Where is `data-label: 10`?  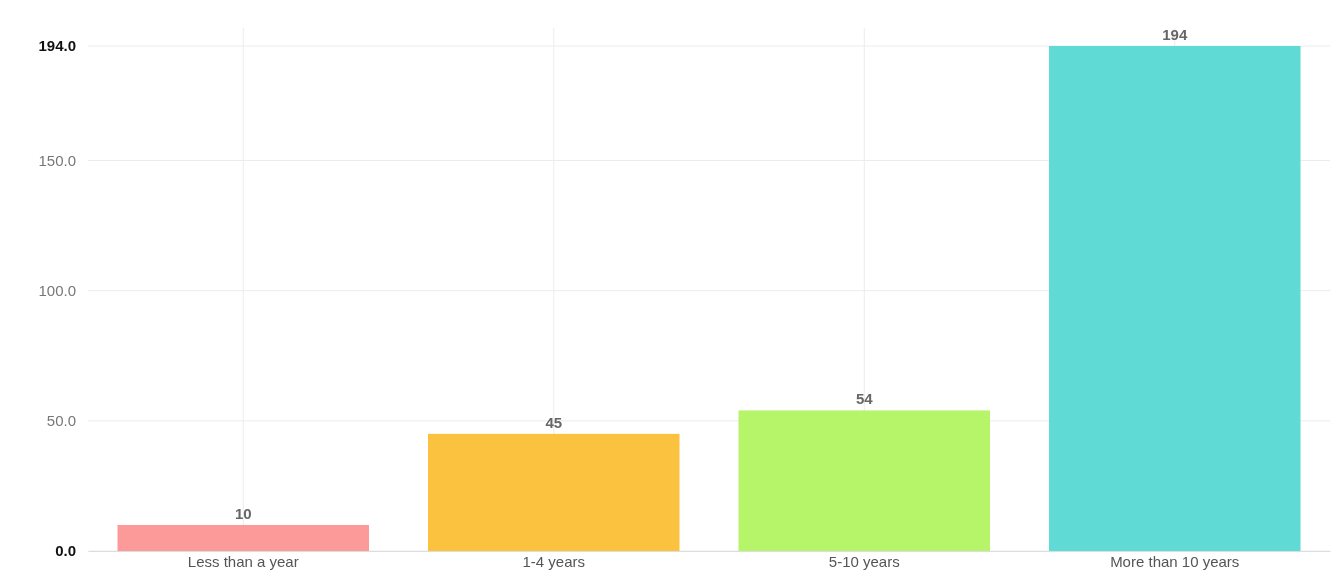
data-label: 10 is located at coordinates (243, 513).